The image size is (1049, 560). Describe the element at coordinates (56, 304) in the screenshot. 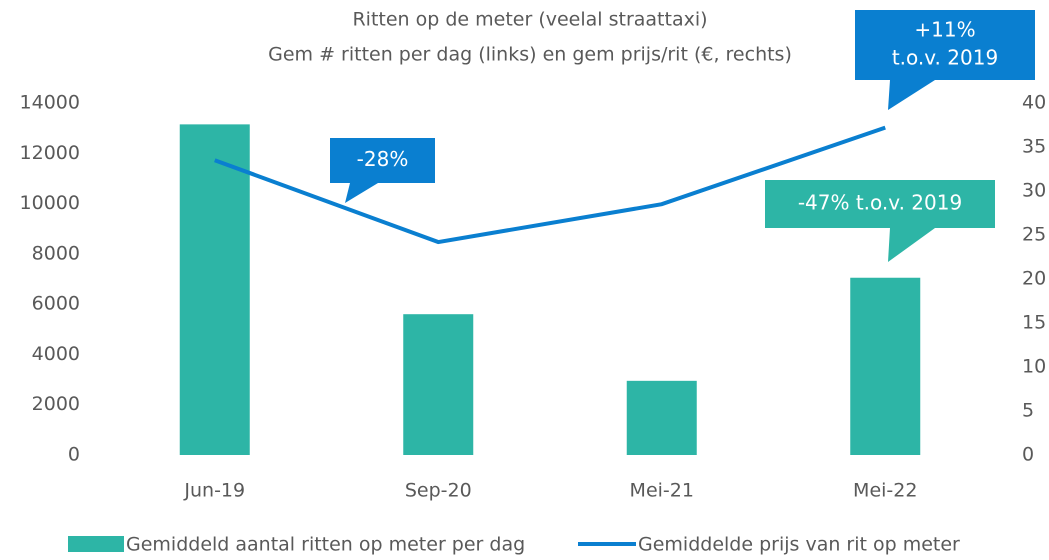

I see `y-tick-label: 6000` at that location.